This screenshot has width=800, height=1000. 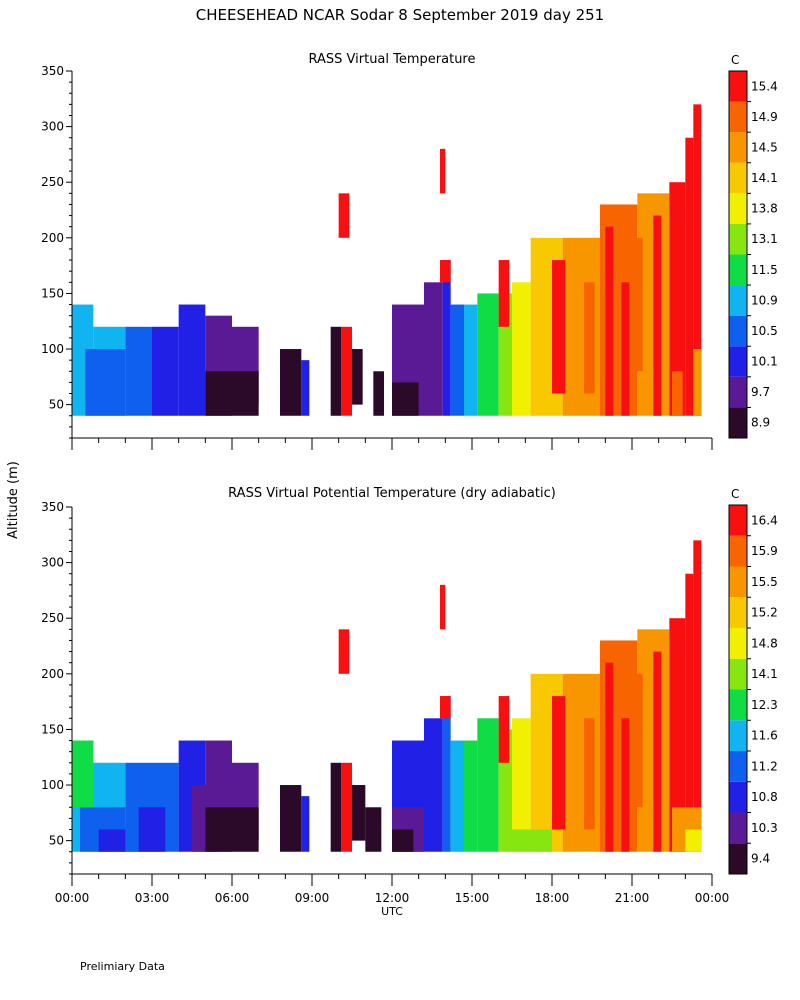 I want to click on colorbar-label: 10.1, so click(x=764, y=362).